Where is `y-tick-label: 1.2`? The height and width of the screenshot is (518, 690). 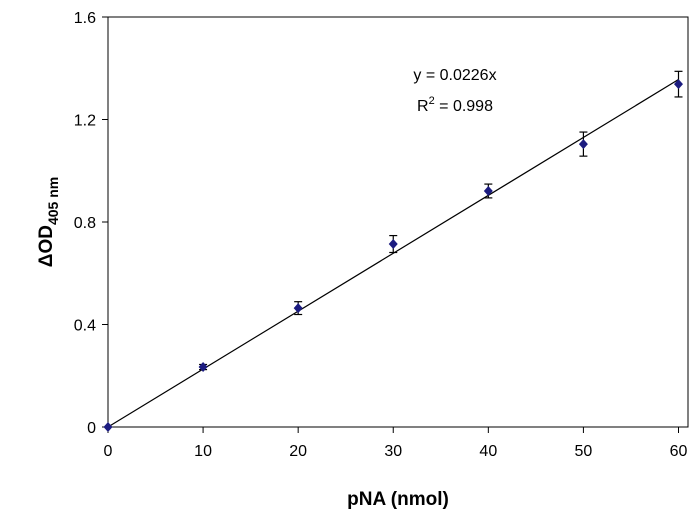
y-tick-label: 1.2 is located at coordinates (85, 121).